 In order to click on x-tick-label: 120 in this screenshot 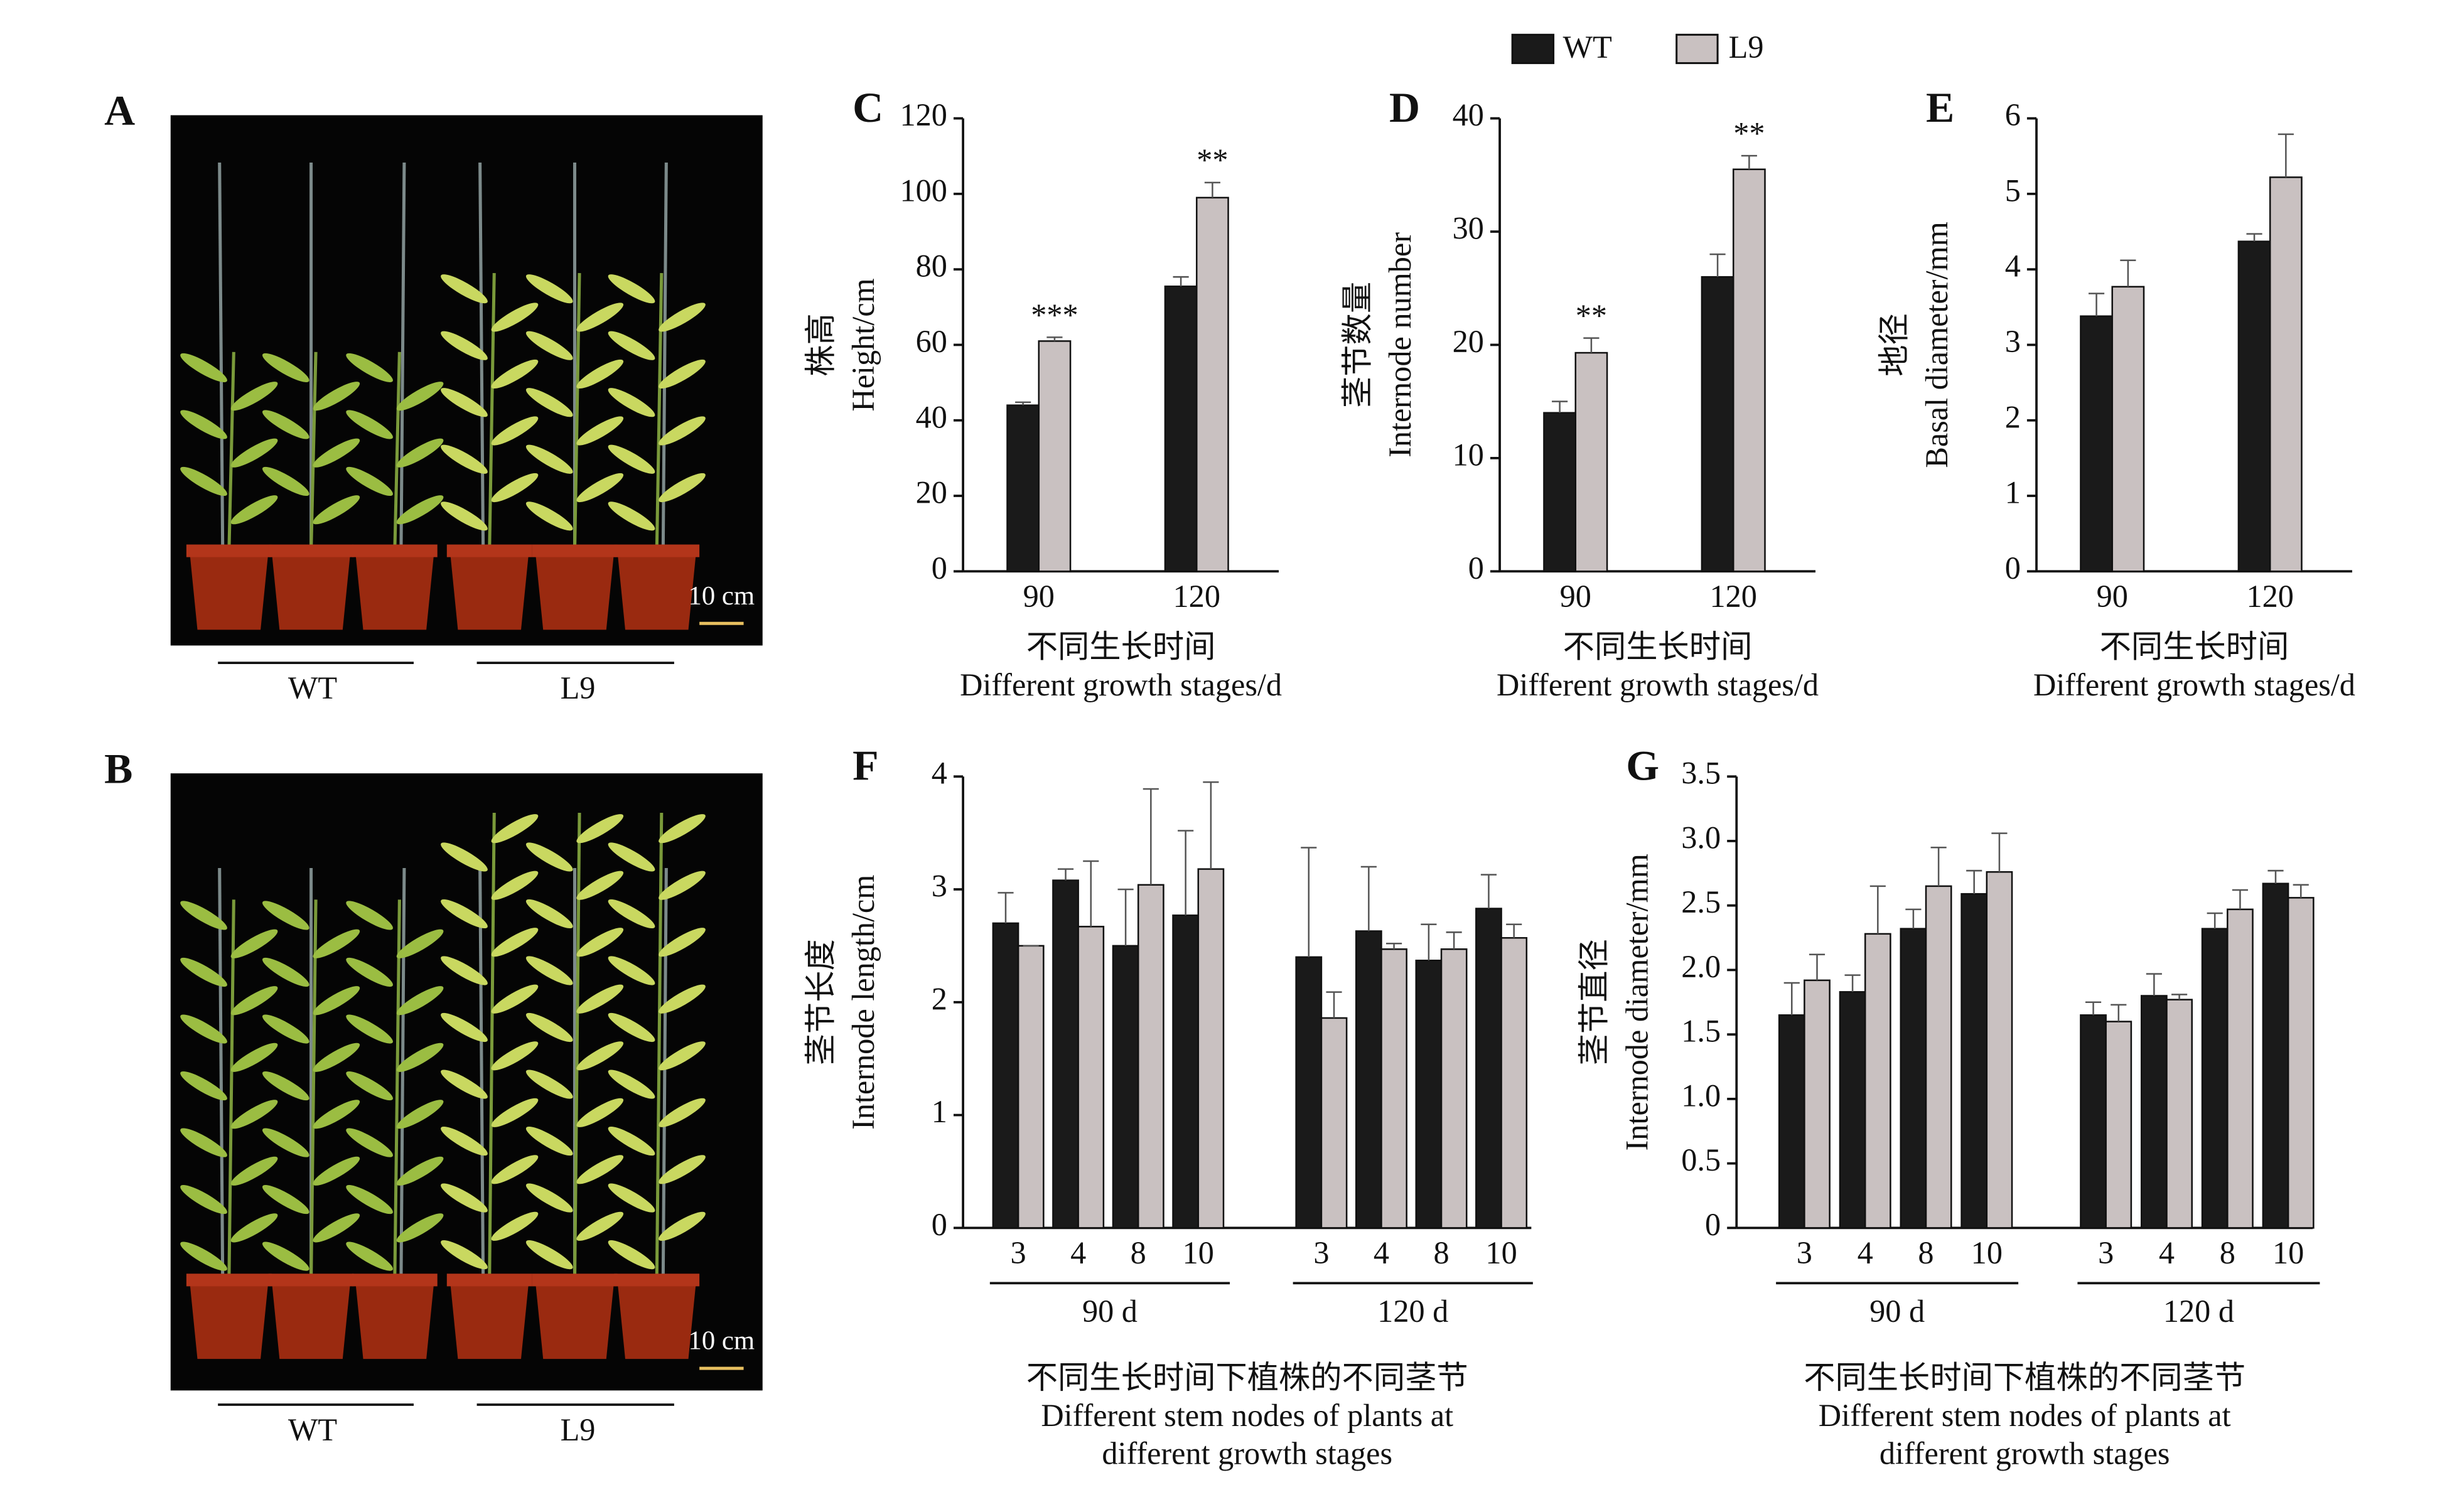, I will do `click(2269, 596)`.